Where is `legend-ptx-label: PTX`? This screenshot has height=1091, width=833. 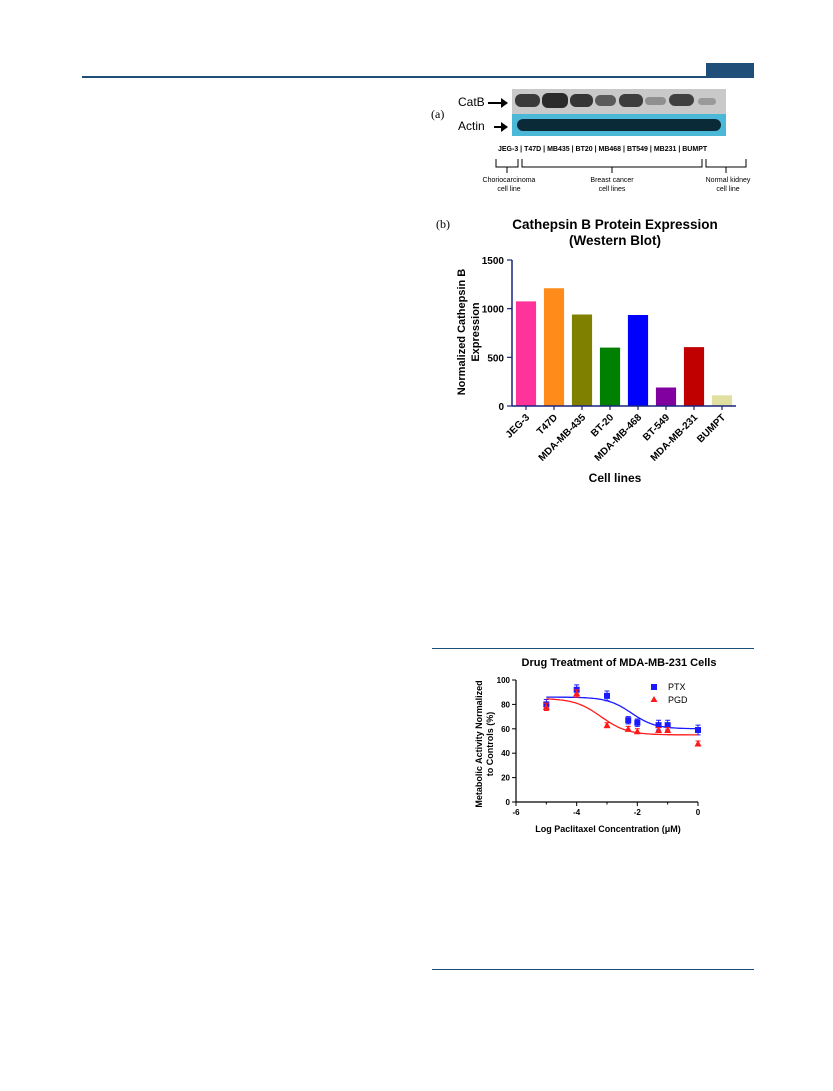 legend-ptx-label: PTX is located at coordinates (677, 687).